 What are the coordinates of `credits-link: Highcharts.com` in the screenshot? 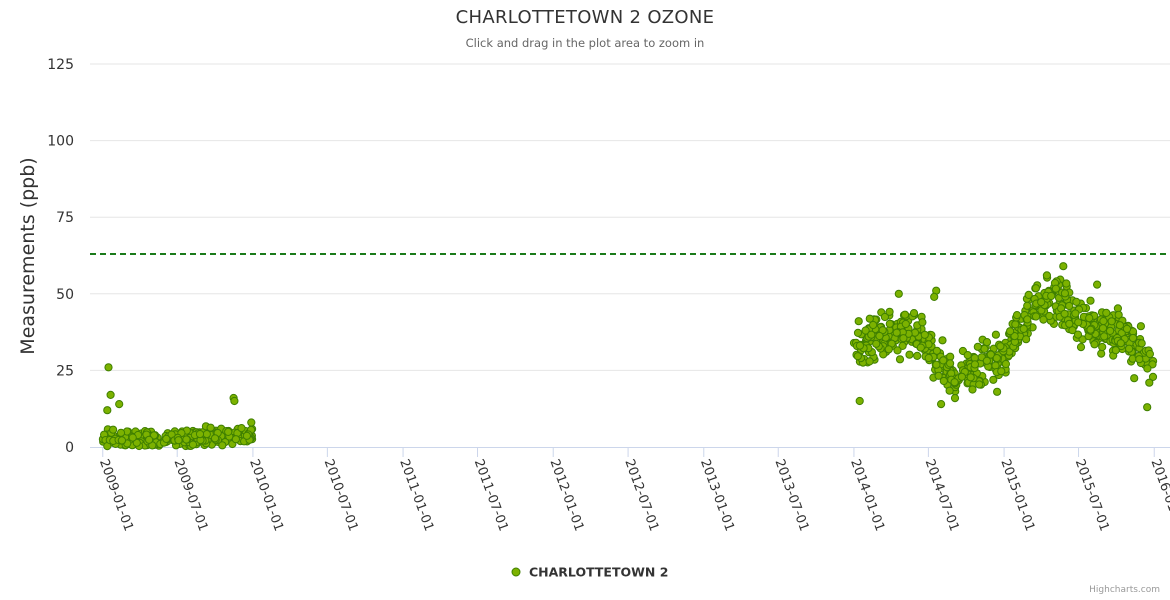 It's located at (1124, 590).